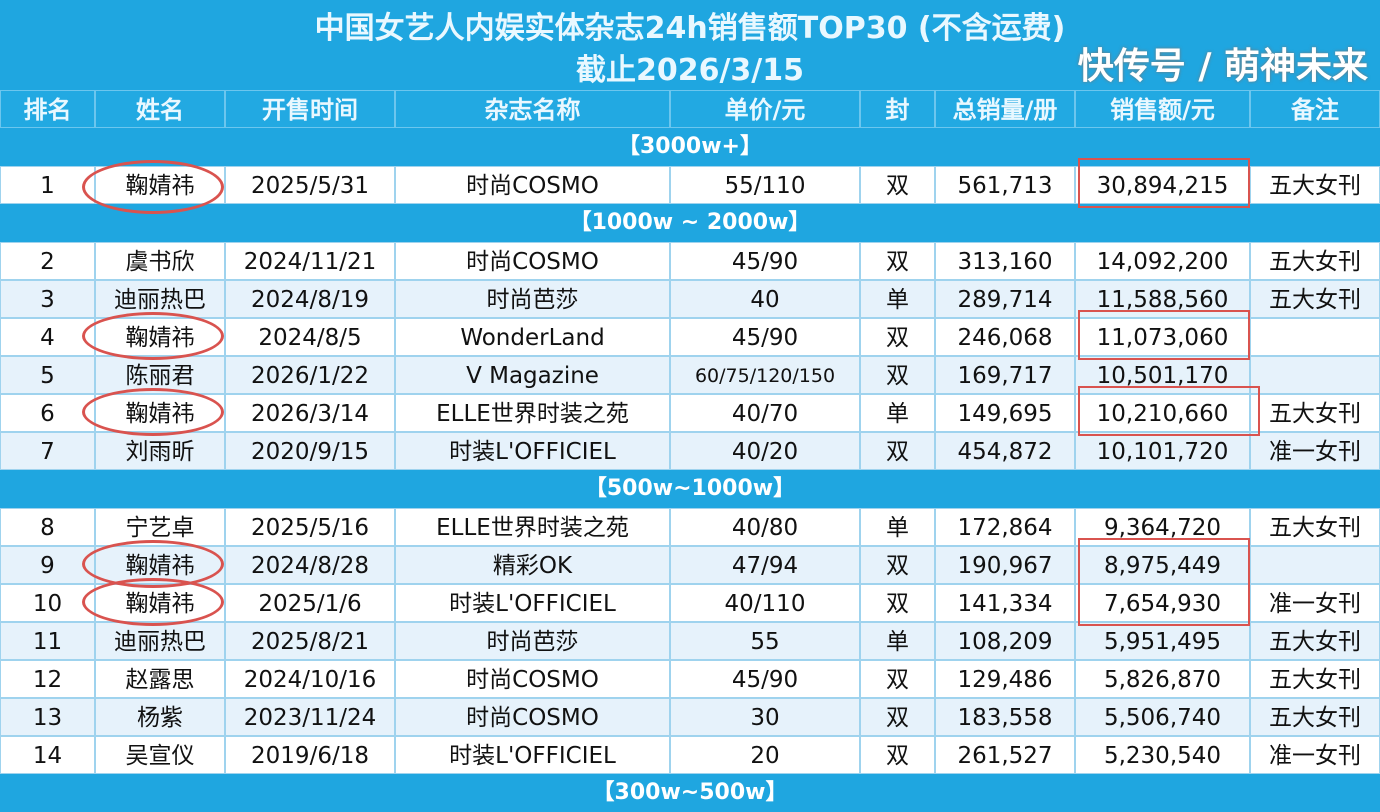 The image size is (1380, 812). What do you see at coordinates (1162, 565) in the screenshot?
I see `table-cell: 8,975,449` at bounding box center [1162, 565].